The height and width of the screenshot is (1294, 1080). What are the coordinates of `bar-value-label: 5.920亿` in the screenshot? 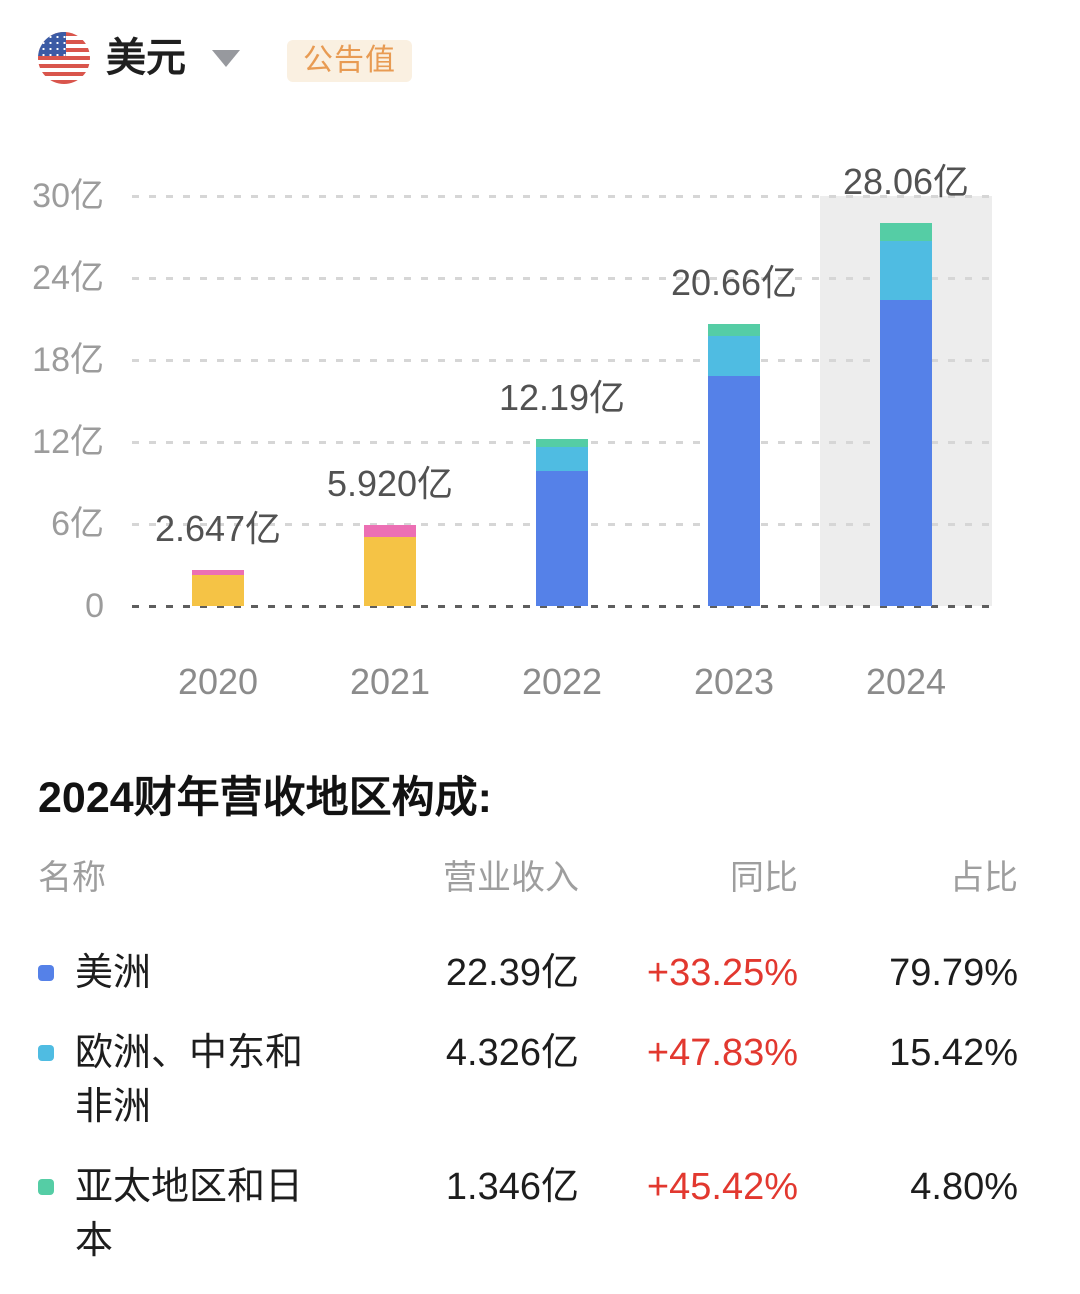 It's located at (390, 484).